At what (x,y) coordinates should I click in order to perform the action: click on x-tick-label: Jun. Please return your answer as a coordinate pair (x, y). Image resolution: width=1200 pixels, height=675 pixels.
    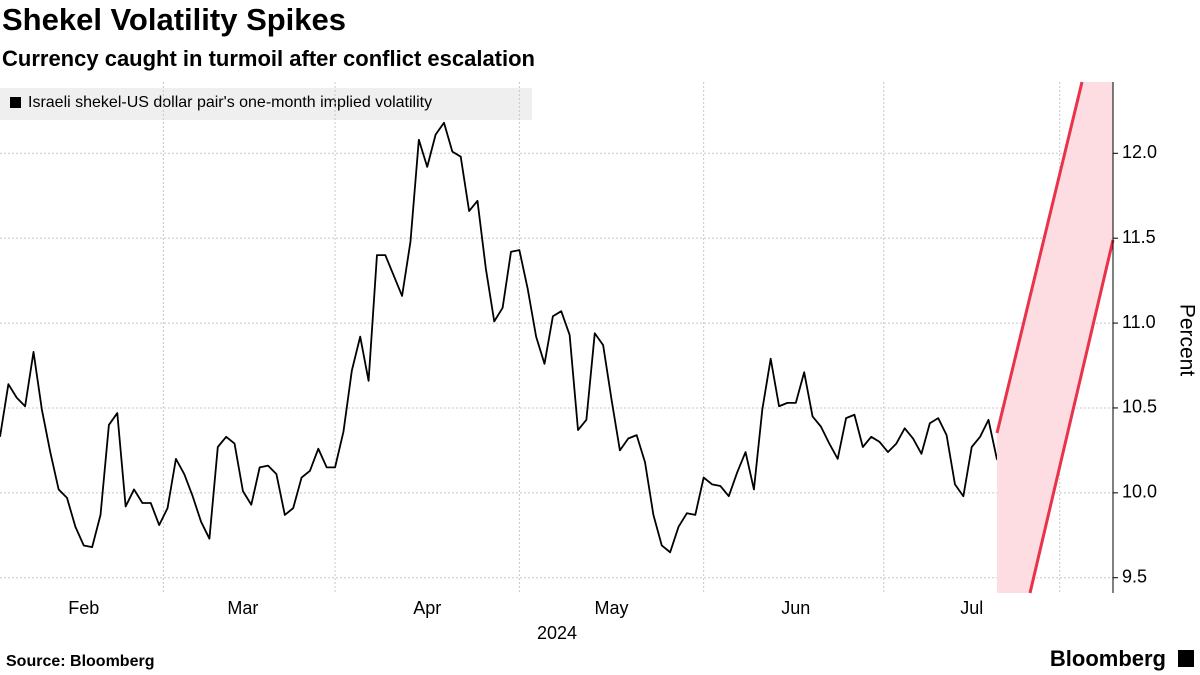
    Looking at the image, I should click on (795, 608).